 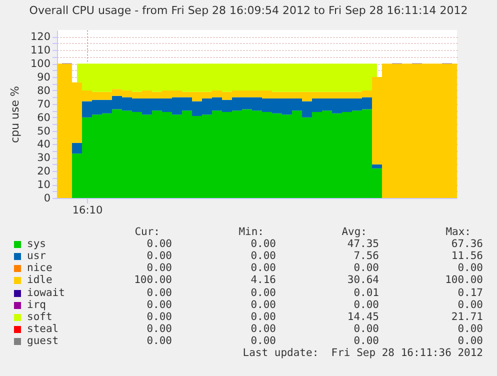 I want to click on y-tick-label: 40, so click(x=43, y=144).